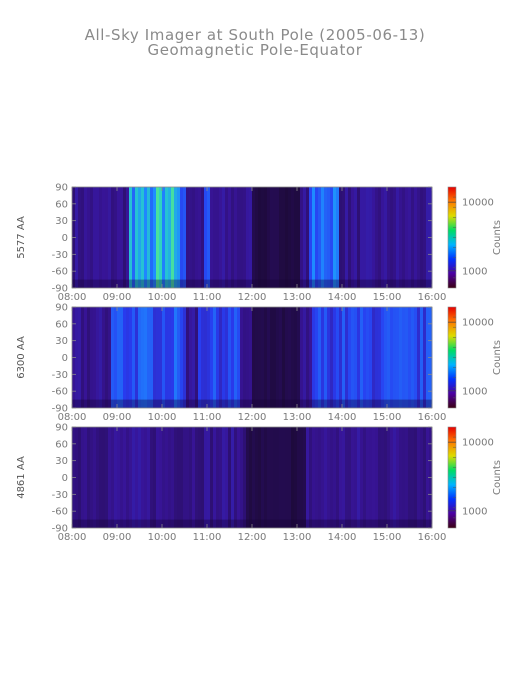  What do you see at coordinates (61, 188) in the screenshot?
I see `y-tick-label: 90` at bounding box center [61, 188].